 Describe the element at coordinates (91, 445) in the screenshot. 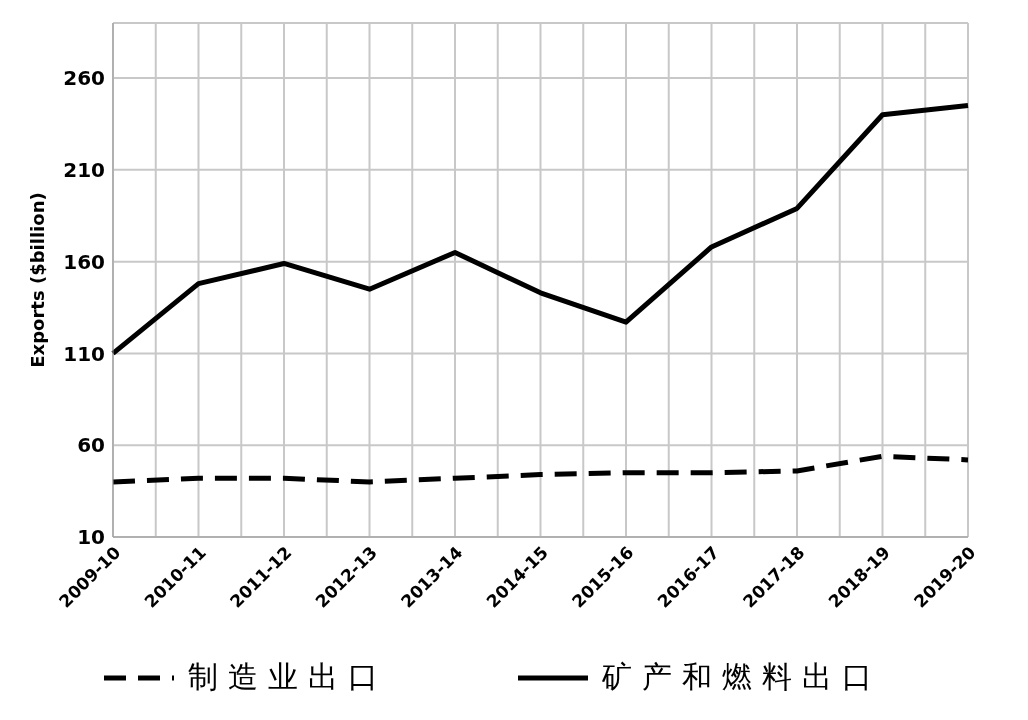

I see `y-tick-label: 60` at that location.